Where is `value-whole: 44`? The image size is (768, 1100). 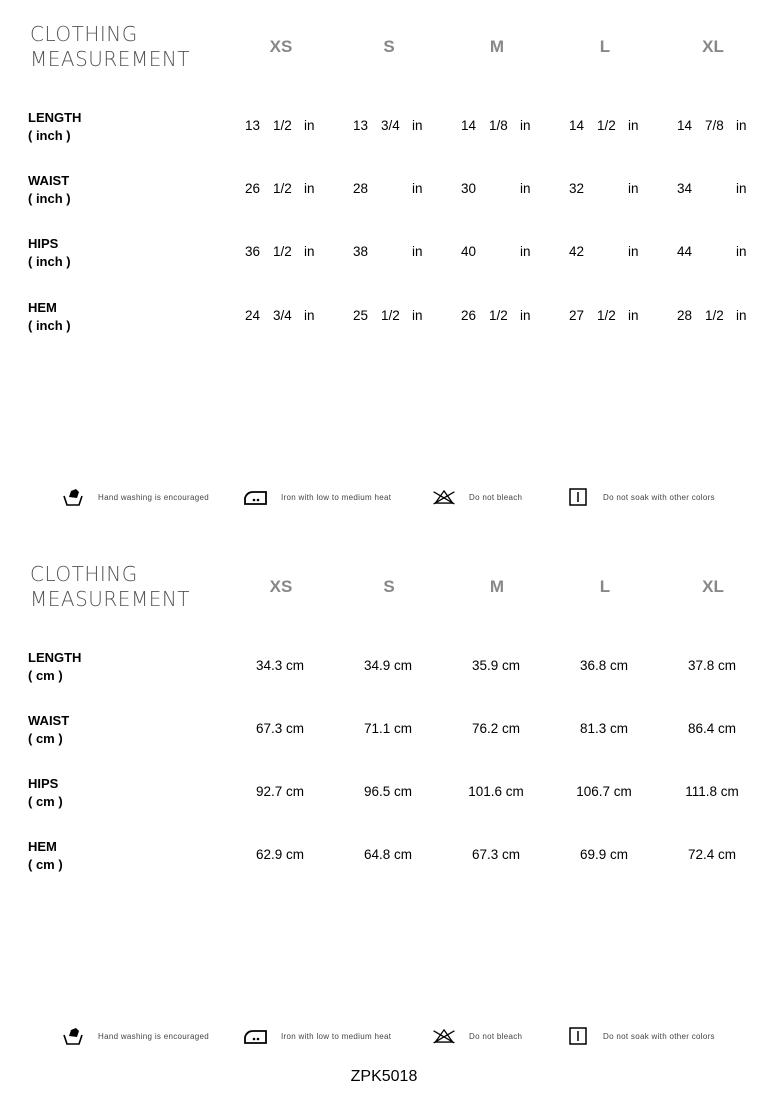
value-whole: 44 is located at coordinates (685, 251).